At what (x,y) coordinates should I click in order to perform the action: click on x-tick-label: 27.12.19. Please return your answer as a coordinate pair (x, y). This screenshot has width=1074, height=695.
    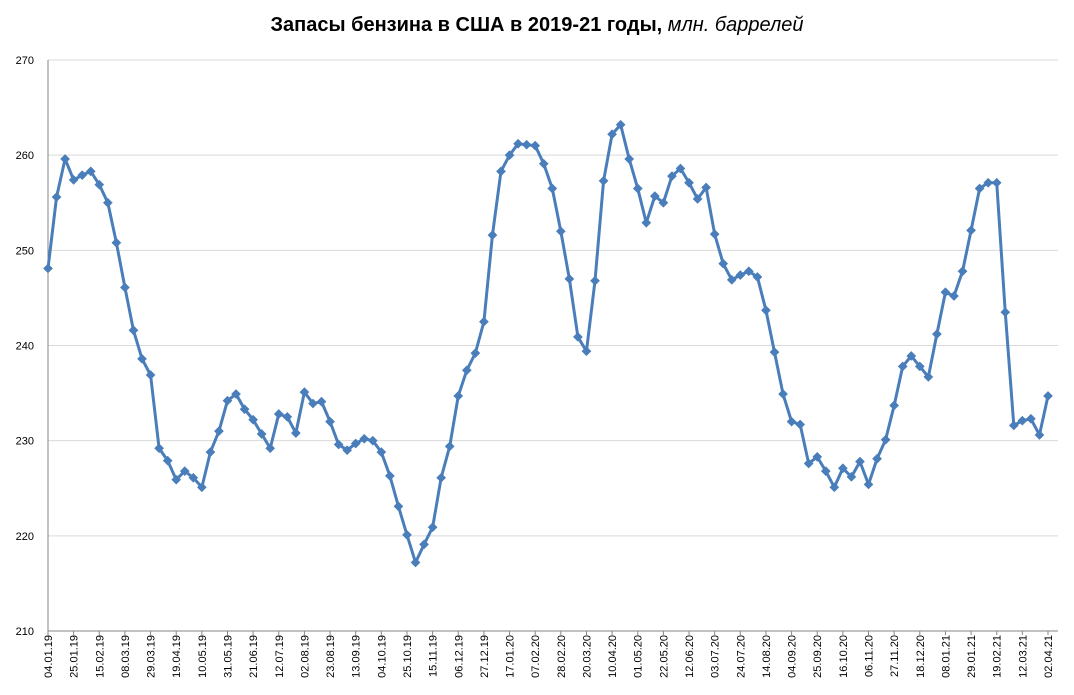
    Looking at the image, I should click on (485, 656).